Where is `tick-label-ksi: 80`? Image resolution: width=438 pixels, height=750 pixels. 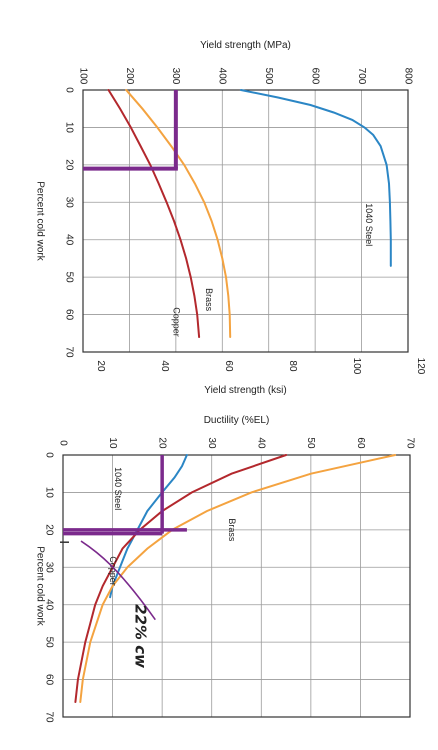
tick-label-ksi: 80 is located at coordinates (292, 366).